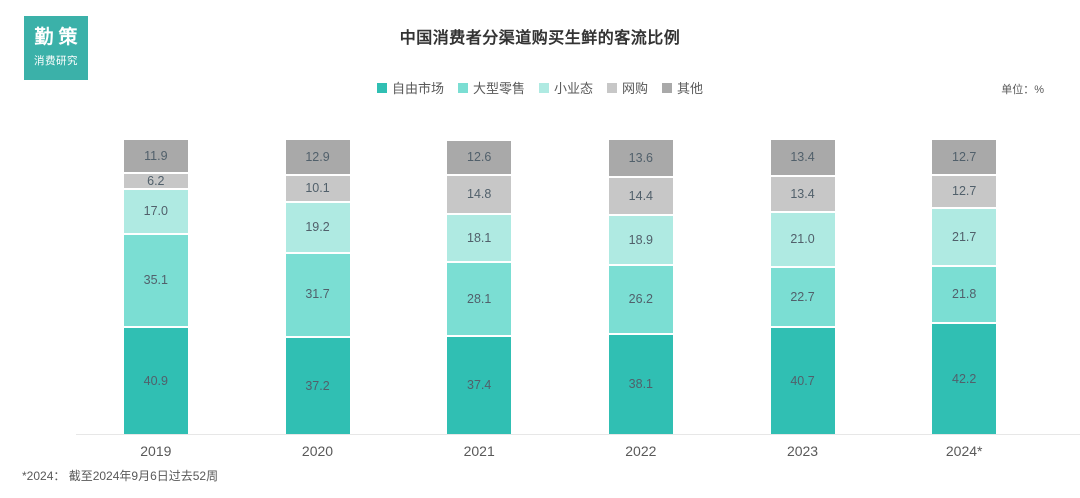 This screenshot has width=1080, height=498. Describe the element at coordinates (802, 451) in the screenshot. I see `x-axis-label: 2023` at that location.